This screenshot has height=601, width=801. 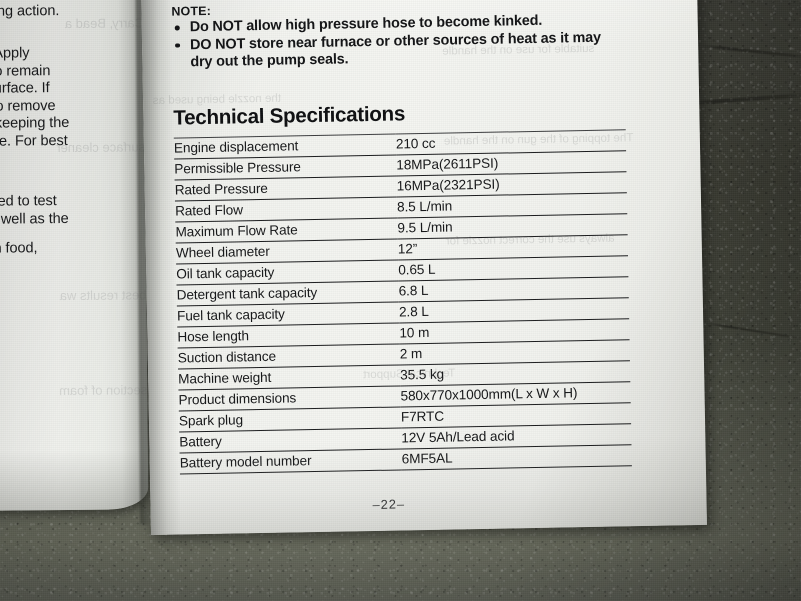 What do you see at coordinates (74, 480) in the screenshot?
I see `left-page-bottom-shading` at bounding box center [74, 480].